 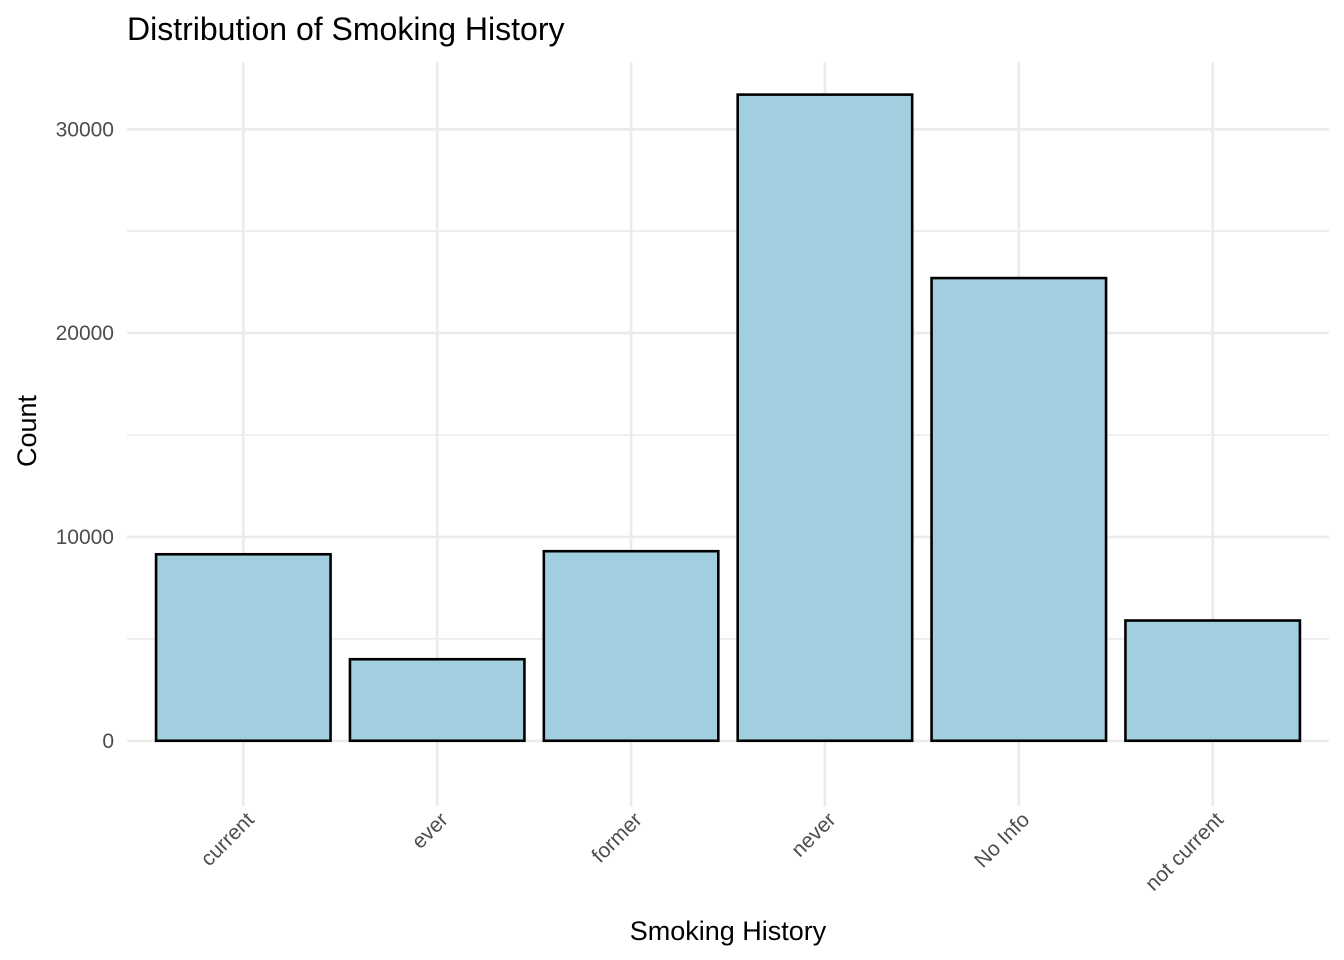 What do you see at coordinates (430, 830) in the screenshot?
I see `x-tick-label: ever` at bounding box center [430, 830].